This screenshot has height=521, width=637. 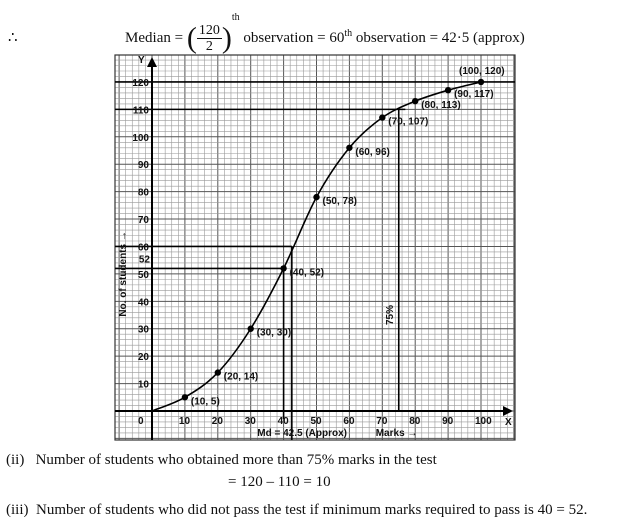 What do you see at coordinates (144, 330) in the screenshot?
I see `y-tick-label: 30` at bounding box center [144, 330].